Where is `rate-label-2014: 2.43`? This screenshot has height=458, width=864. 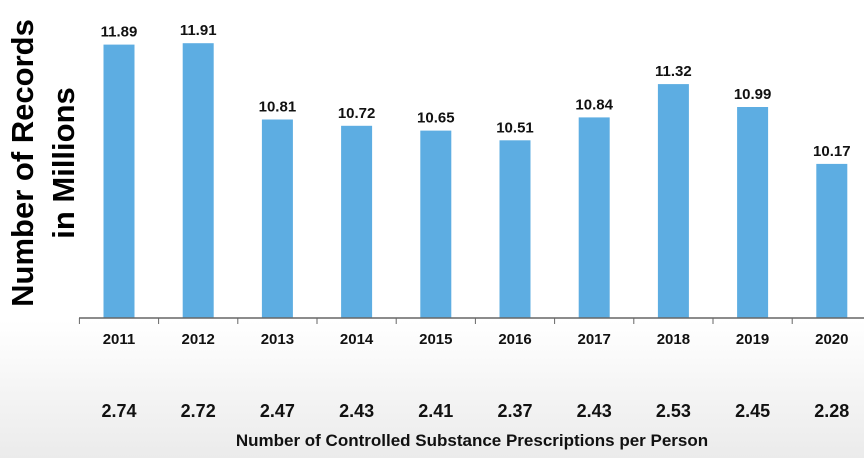 rate-label-2014: 2.43 is located at coordinates (356, 411).